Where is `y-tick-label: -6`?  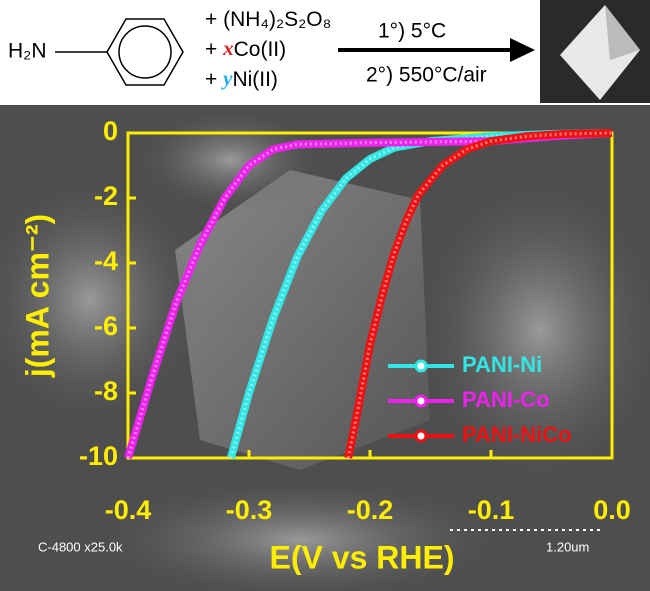 y-tick-label: -6 is located at coordinates (106, 326).